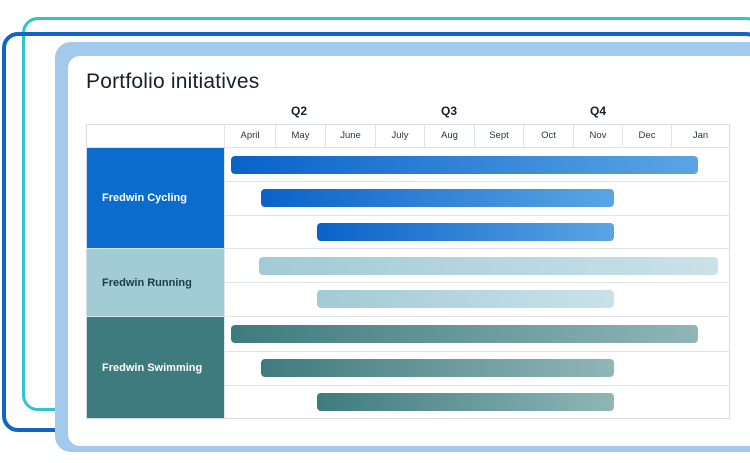 The image size is (750, 463). I want to click on month-header-april: April, so click(250, 135).